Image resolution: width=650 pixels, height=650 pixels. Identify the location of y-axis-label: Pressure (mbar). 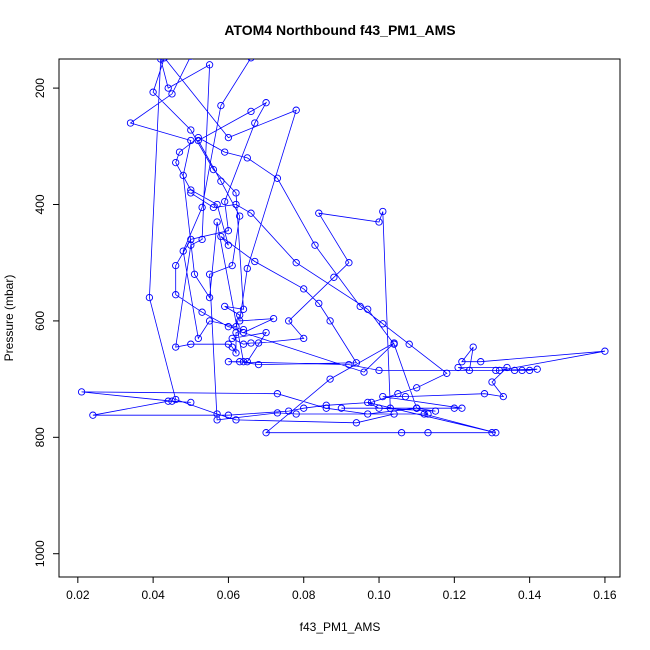
(9, 318).